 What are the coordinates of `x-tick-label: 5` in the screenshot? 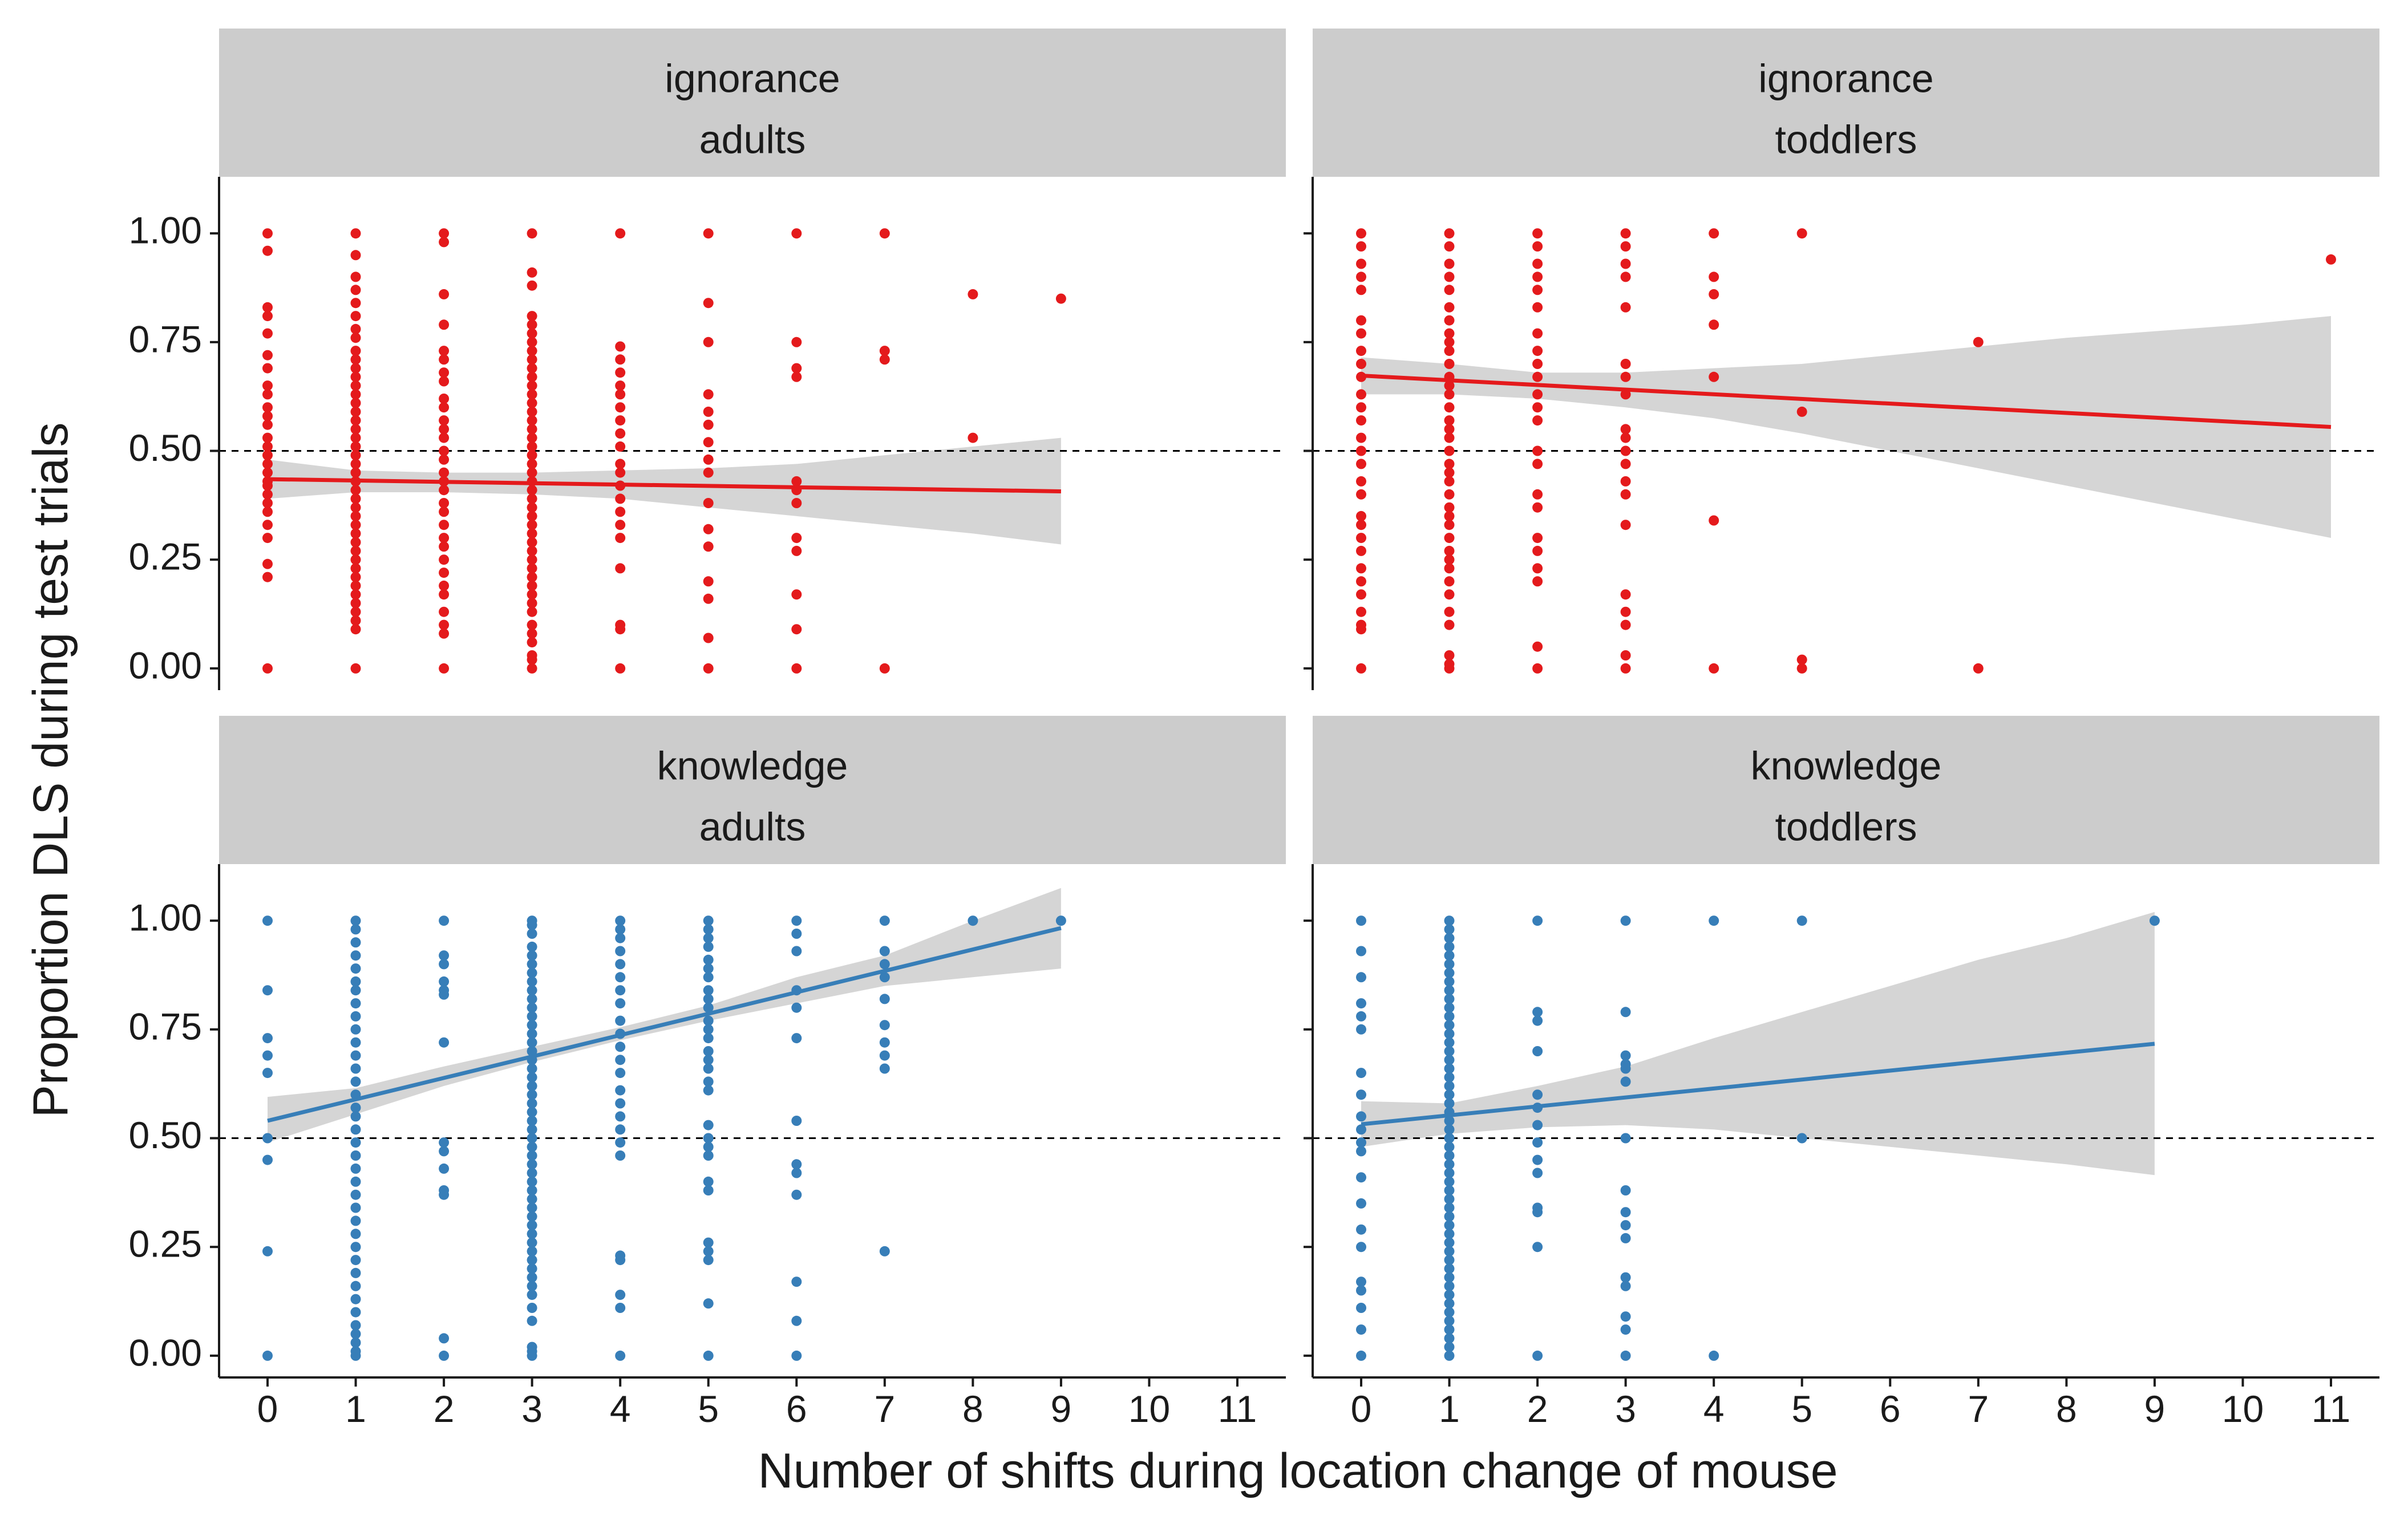 It's located at (1802, 1409).